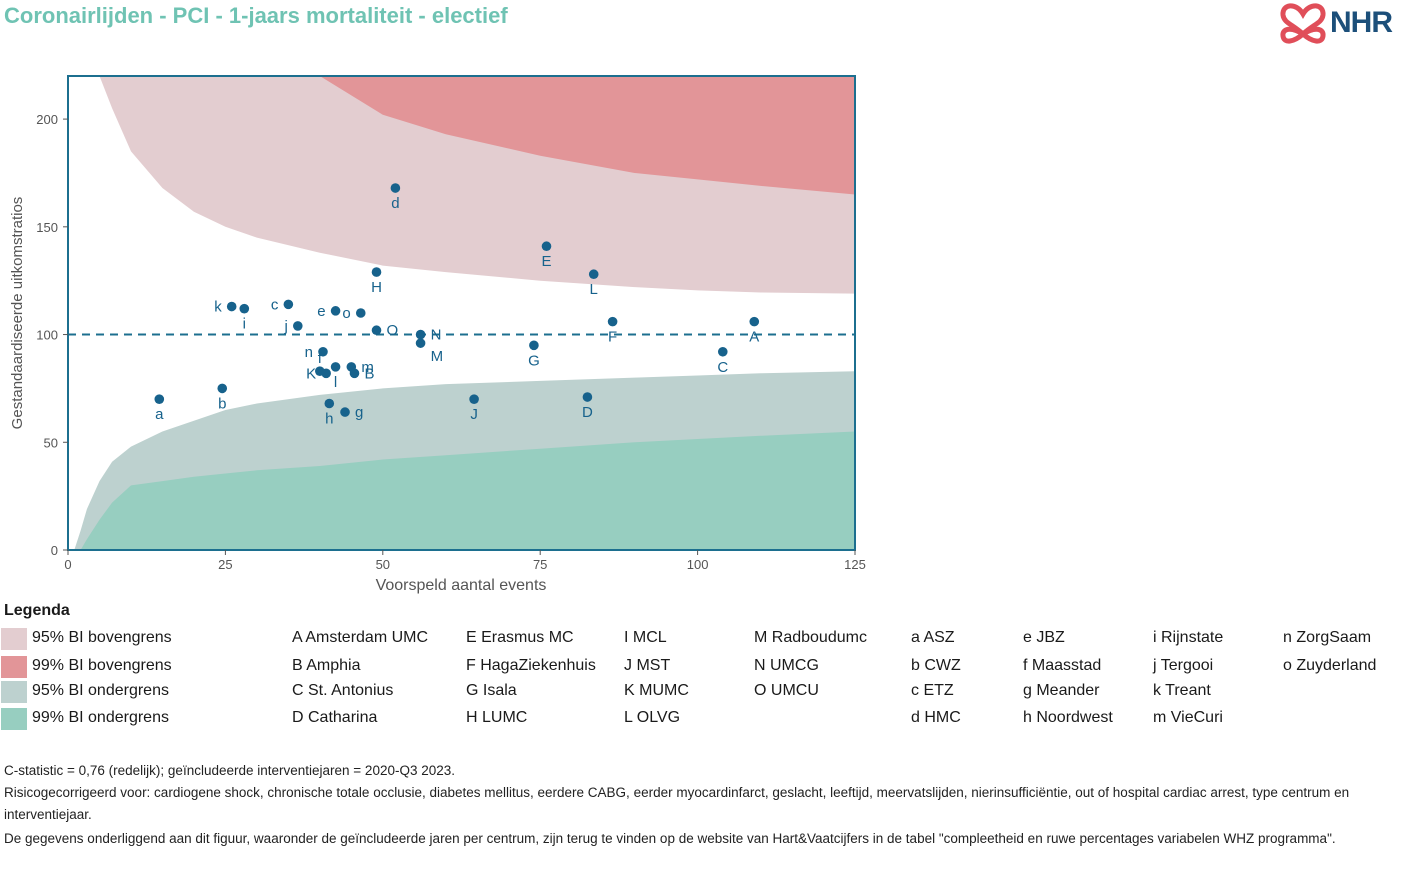  What do you see at coordinates (786, 690) in the screenshot?
I see `legend-hospital-item: O UMCU` at bounding box center [786, 690].